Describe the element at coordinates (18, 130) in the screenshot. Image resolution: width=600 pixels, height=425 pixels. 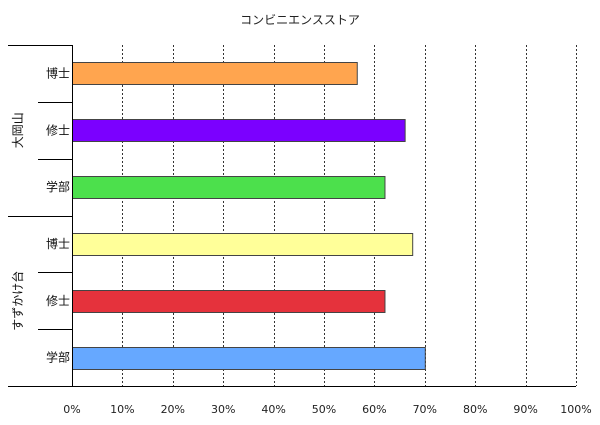
I see `group-label: 大岡山` at that location.